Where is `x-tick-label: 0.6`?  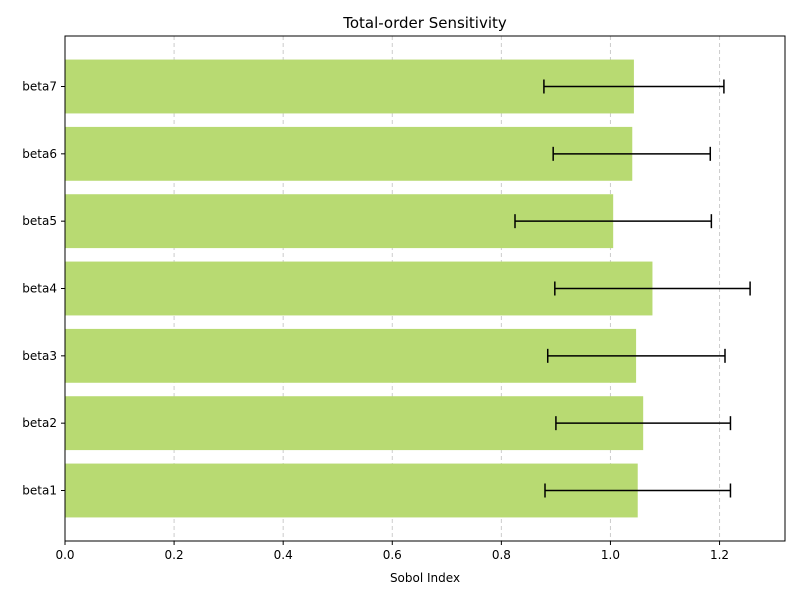 x-tick-label: 0.6 is located at coordinates (392, 555).